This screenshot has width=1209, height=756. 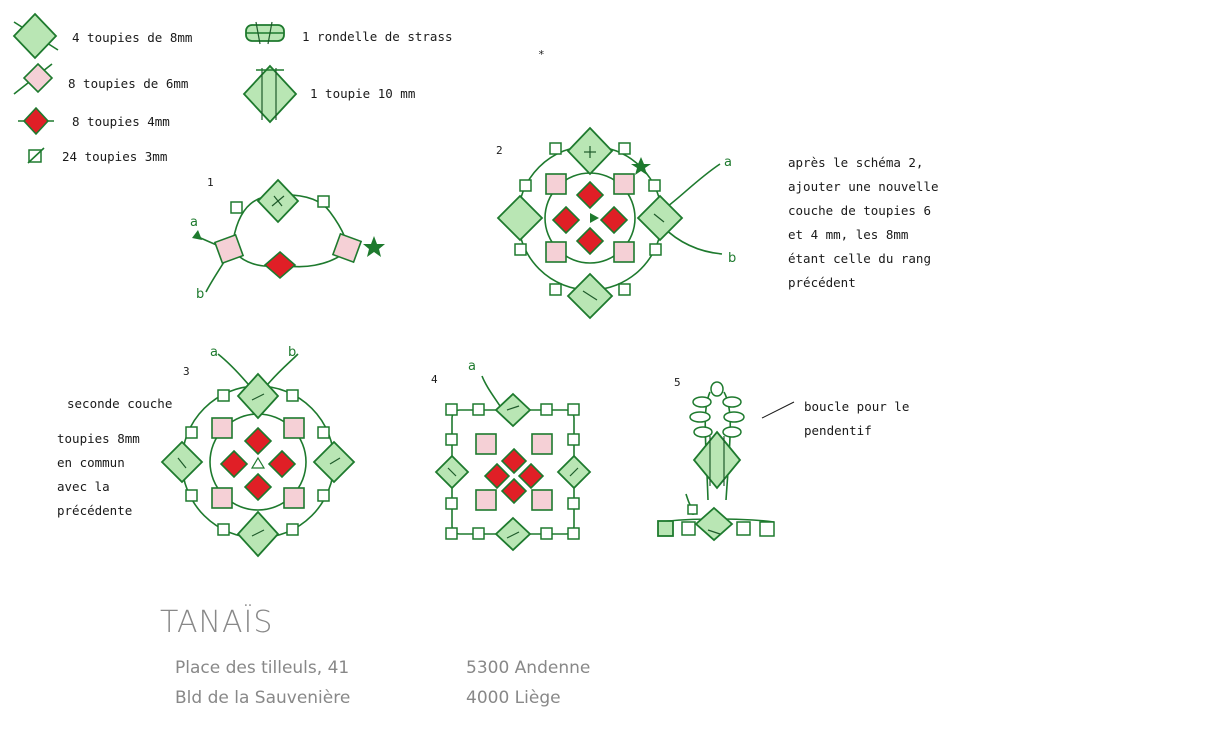 What do you see at coordinates (855, 162) in the screenshot?
I see `step-2-note-line-1: après le schéma 2,` at bounding box center [855, 162].